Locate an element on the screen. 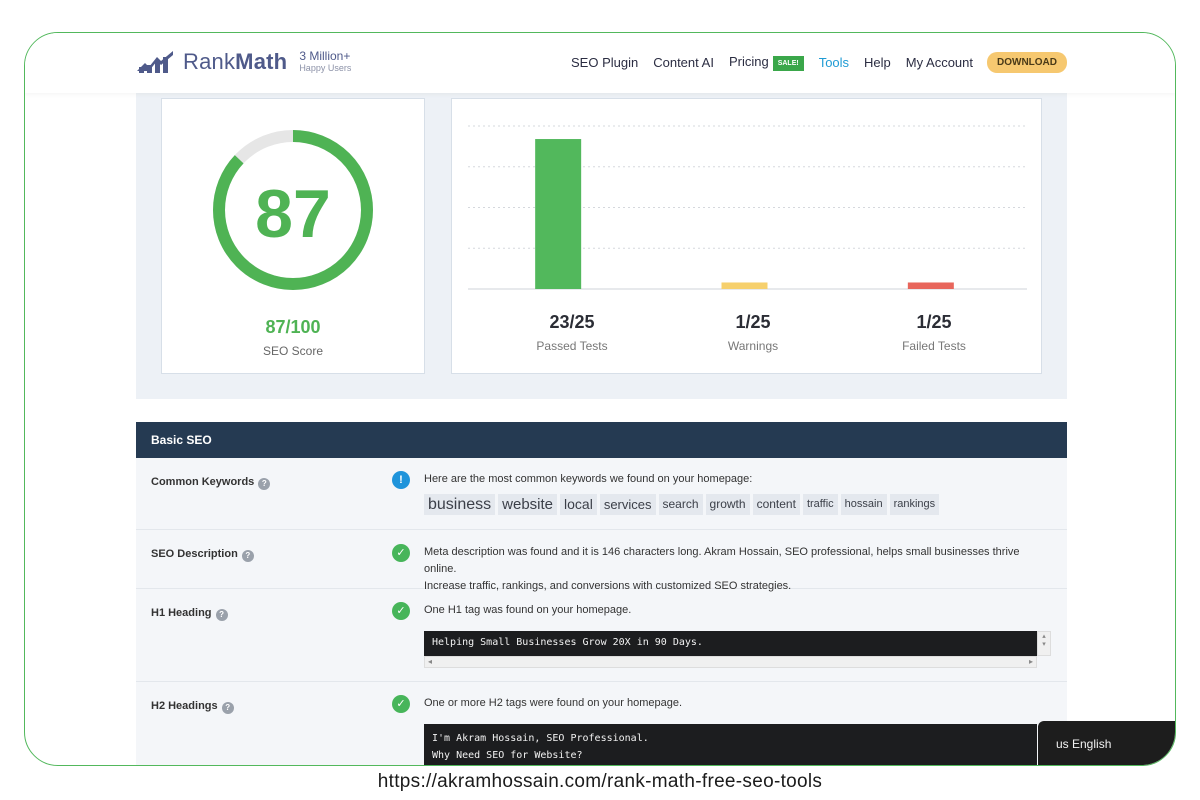 The height and width of the screenshot is (800, 1200). score-fraction: 87/100 is located at coordinates (293, 327).